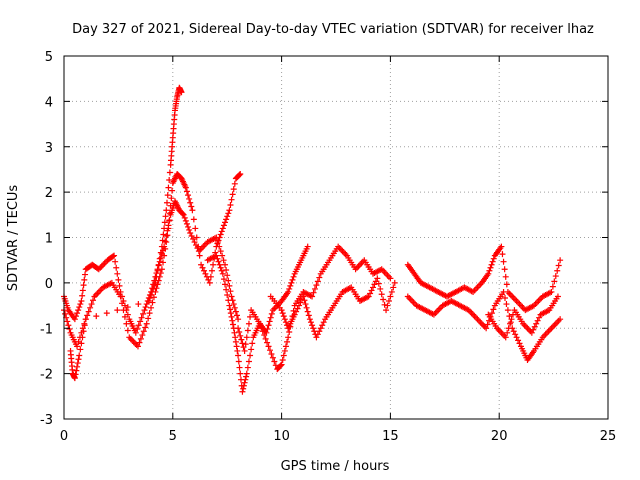 This screenshot has height=480, width=640. What do you see at coordinates (335, 466) in the screenshot?
I see `x-axis-label: GPS time / hours` at bounding box center [335, 466].